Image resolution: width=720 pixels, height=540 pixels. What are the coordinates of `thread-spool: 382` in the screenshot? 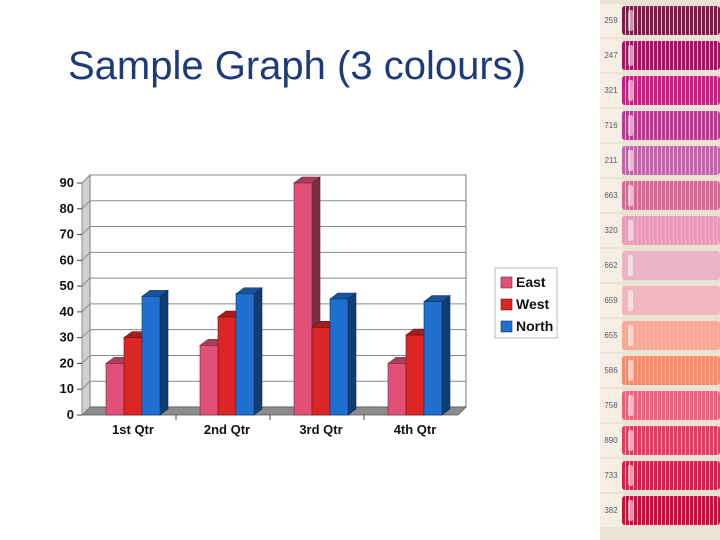 It's located at (660, 510).